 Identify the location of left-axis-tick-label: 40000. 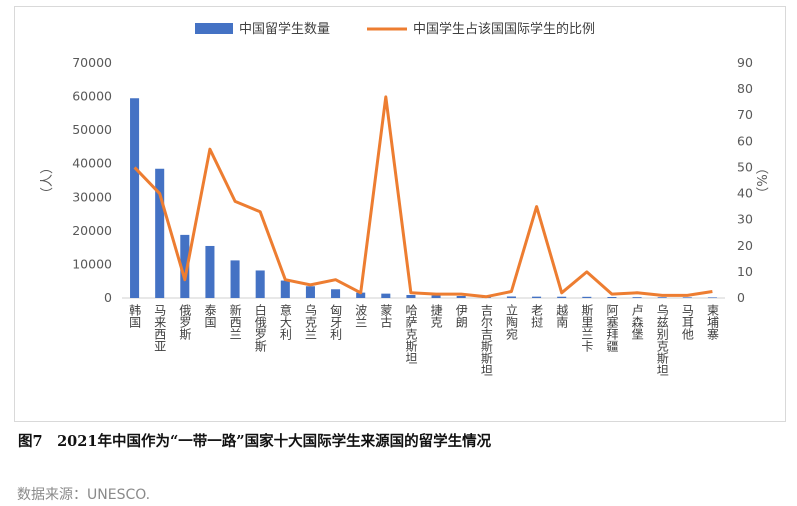
(92, 163).